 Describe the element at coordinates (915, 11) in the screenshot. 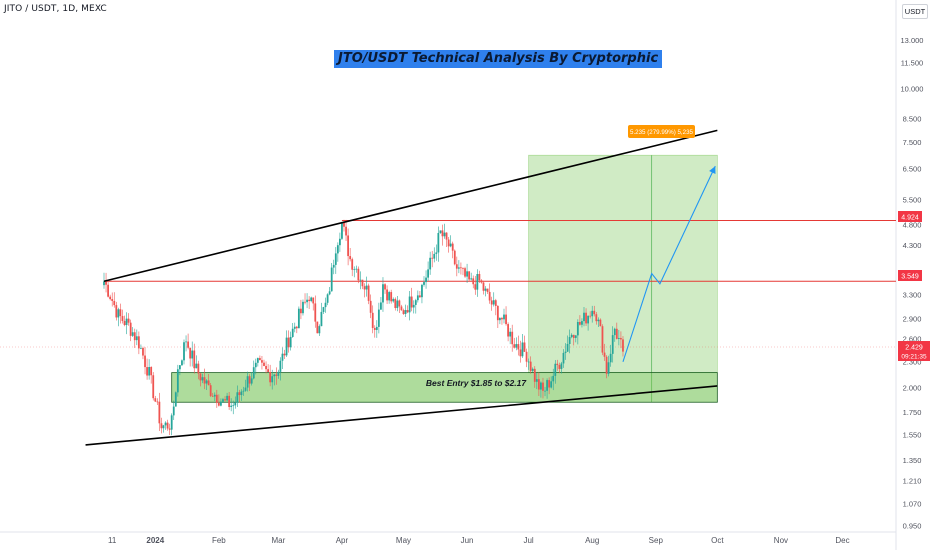

I see `currency-selector: USDT` at that location.